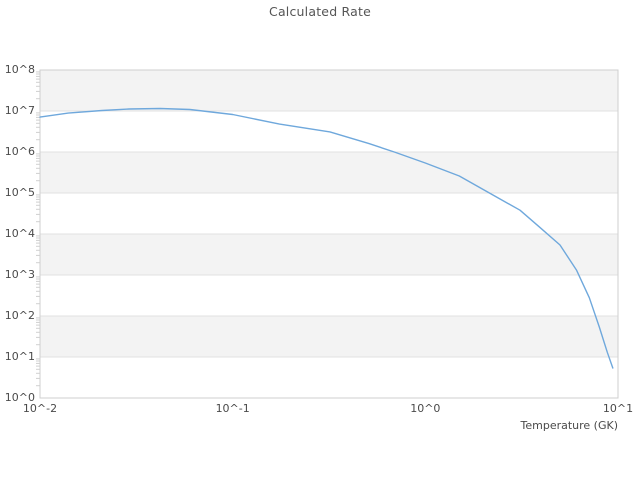 This screenshot has width=640, height=480. Describe the element at coordinates (19, 110) in the screenshot. I see `y-tick-label: 10^7` at that location.